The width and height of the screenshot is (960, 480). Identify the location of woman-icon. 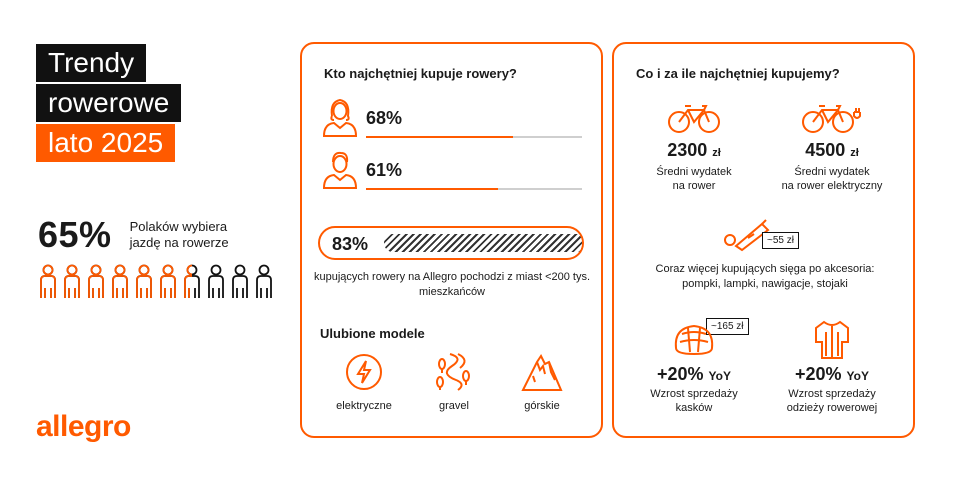
(340, 119).